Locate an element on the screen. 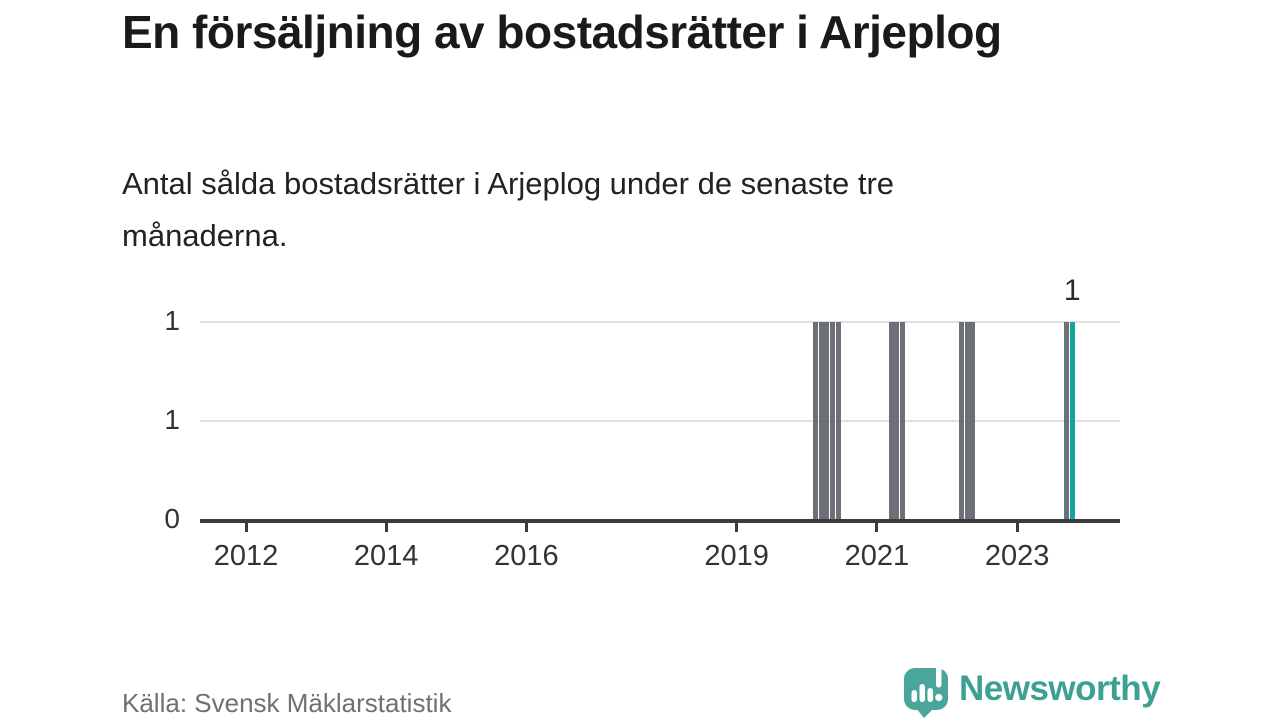  y-tick-label: 0 is located at coordinates (172, 518).